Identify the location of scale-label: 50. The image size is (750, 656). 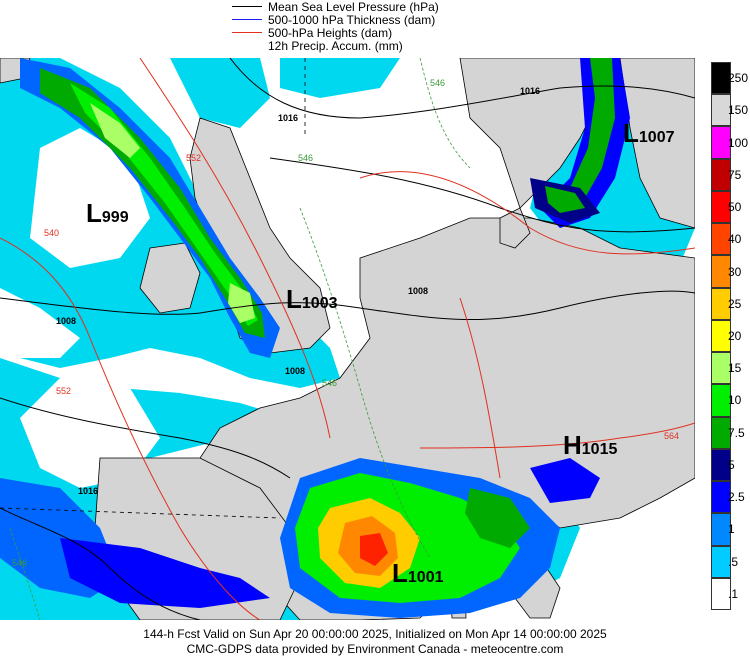
(735, 207).